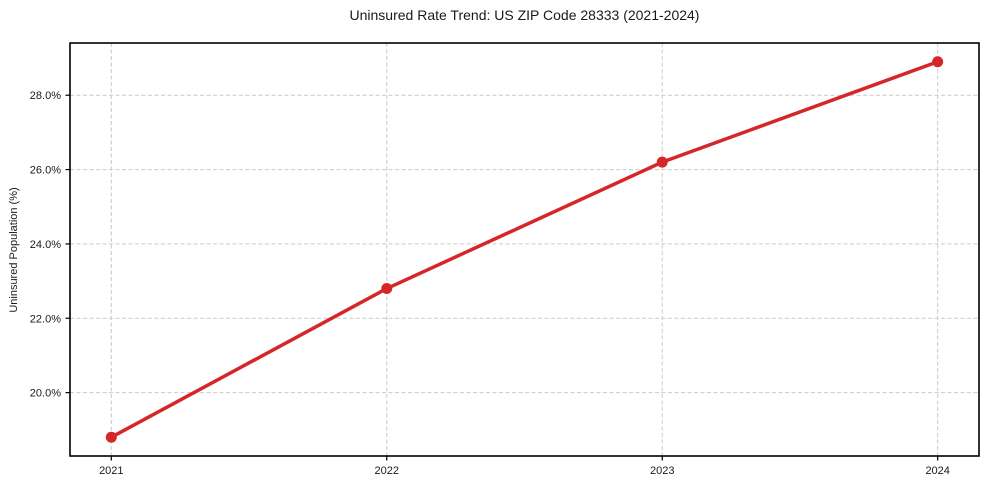  What do you see at coordinates (45, 96) in the screenshot?
I see `y-tick-label: 28.0%` at bounding box center [45, 96].